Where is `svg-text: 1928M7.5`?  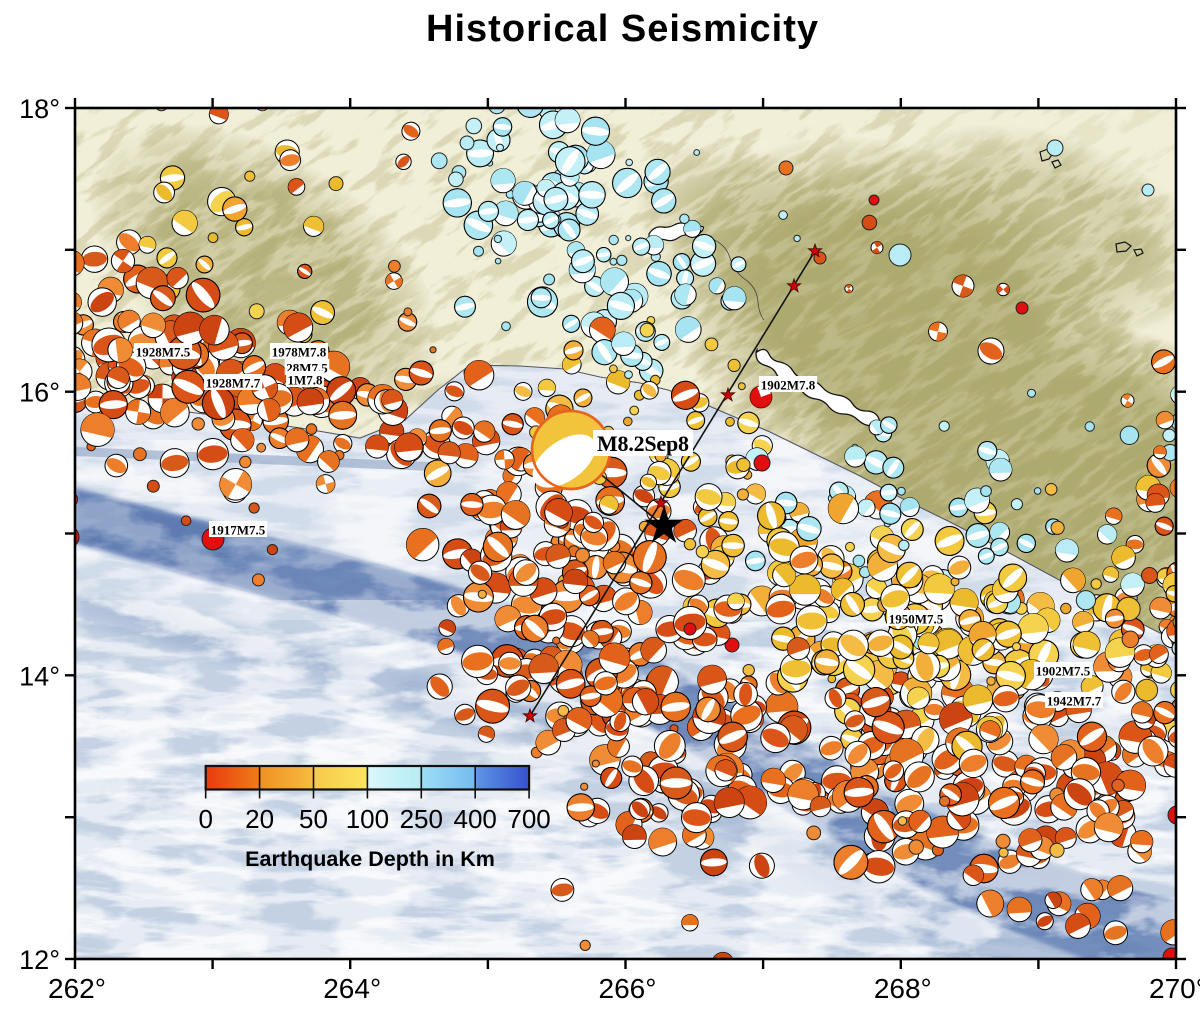
svg-text: 1928M7.5 is located at coordinates (163, 352).